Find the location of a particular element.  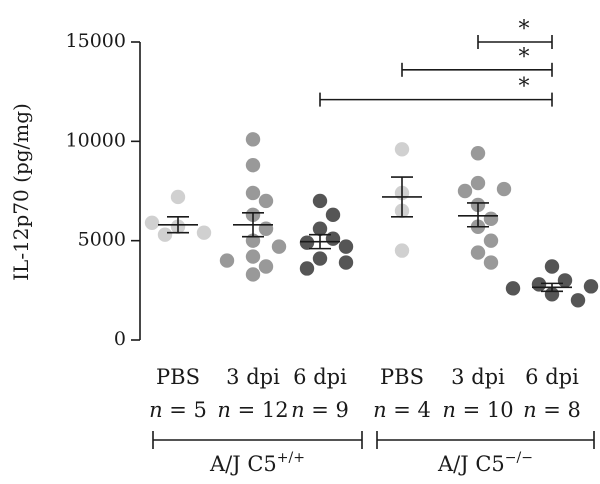

category-n-label: n = 4 is located at coordinates (402, 410).